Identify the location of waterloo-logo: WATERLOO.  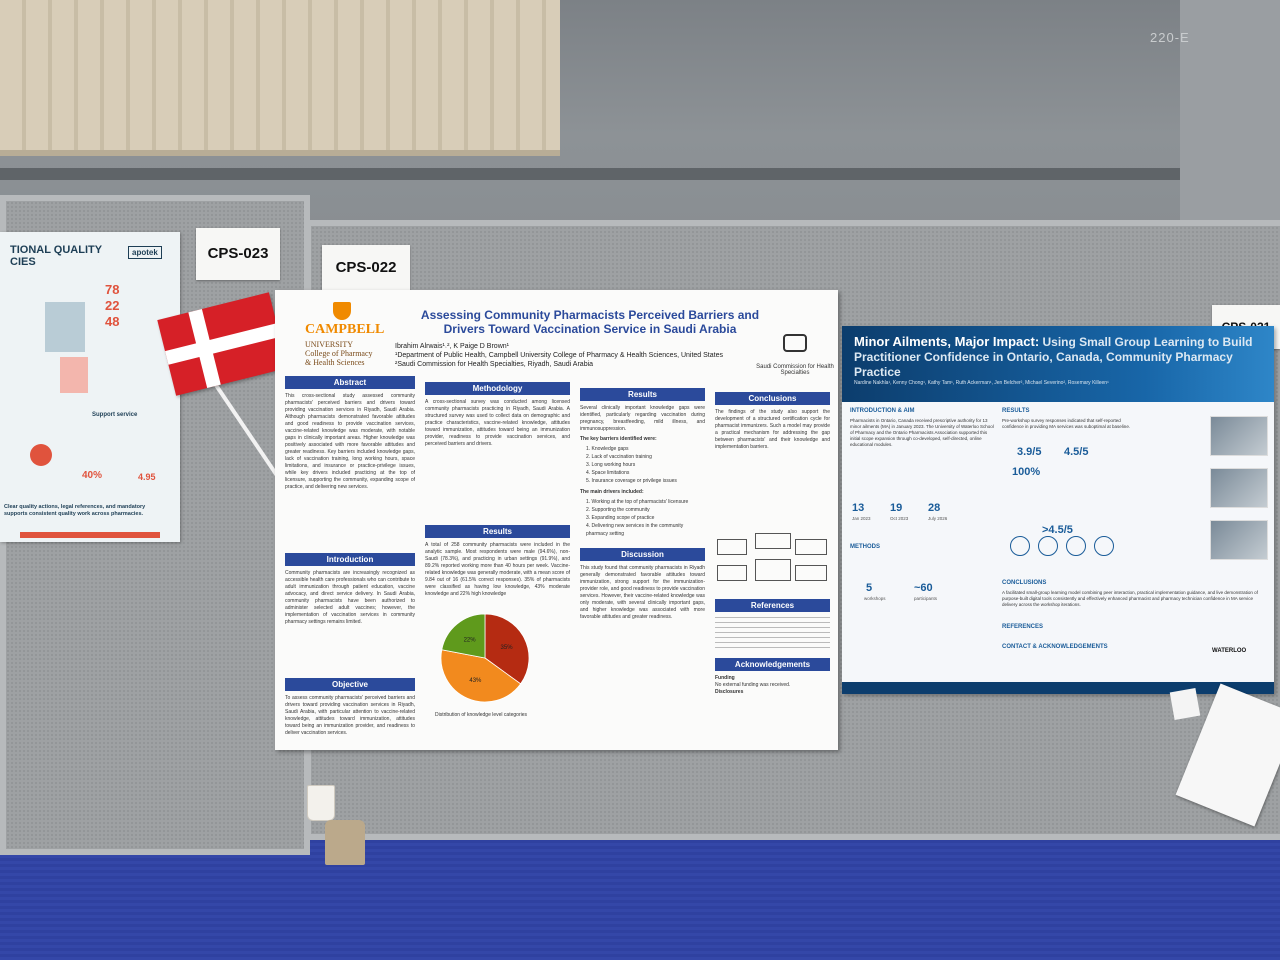
(1229, 651).